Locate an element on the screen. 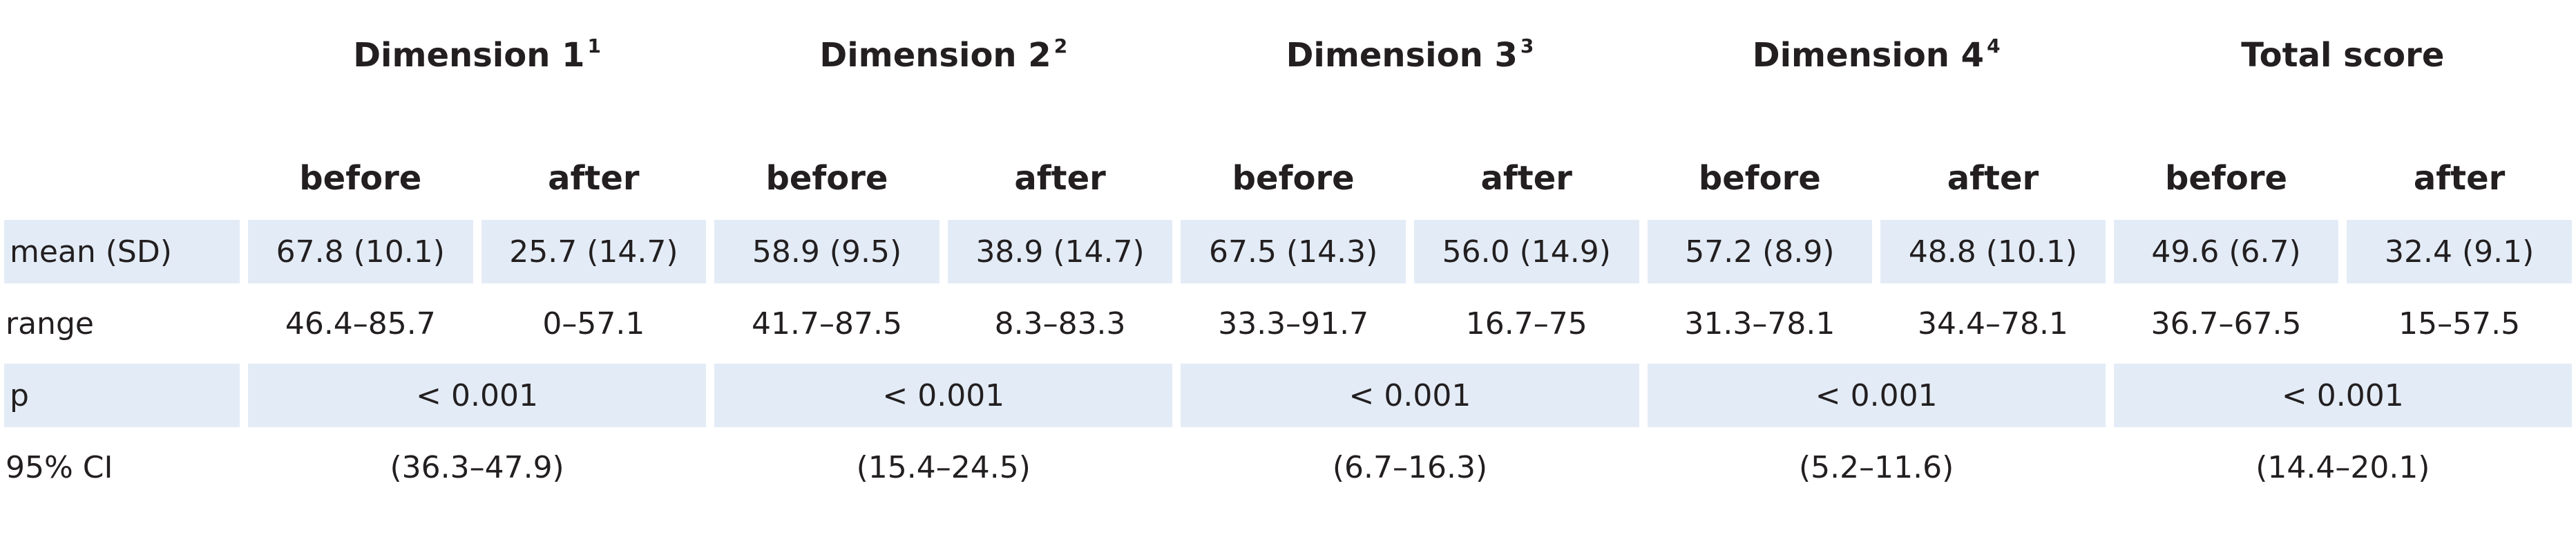 This screenshot has width=2576, height=553. range-cell: 15–57.5 is located at coordinates (2459, 323).